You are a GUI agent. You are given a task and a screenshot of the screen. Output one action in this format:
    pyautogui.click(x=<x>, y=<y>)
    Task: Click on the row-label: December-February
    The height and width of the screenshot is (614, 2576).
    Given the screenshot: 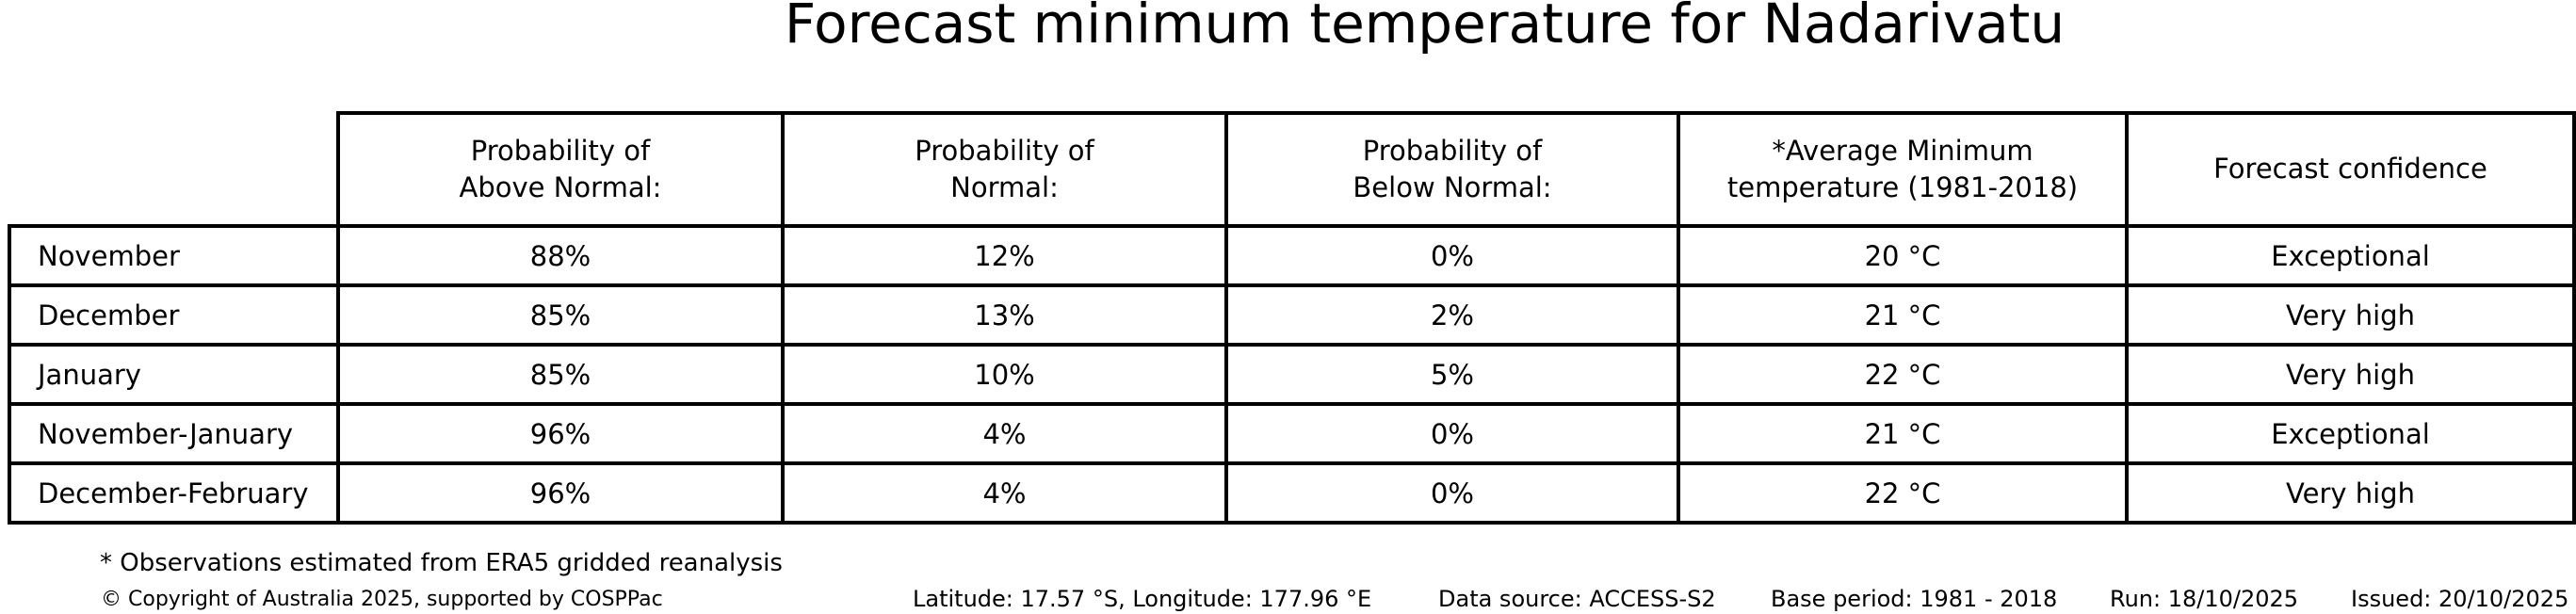 What is the action you would take?
    pyautogui.click(x=174, y=493)
    